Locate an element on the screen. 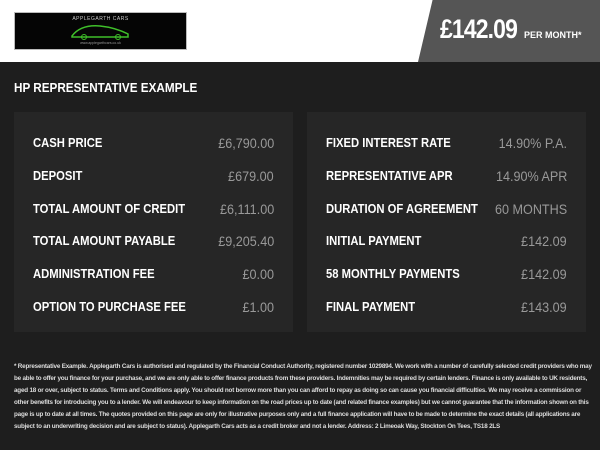 Image resolution: width=600 pixels, height=450 pixels. logo: APPLEGARTH CARS www.applegarthcars.co.uk is located at coordinates (100, 31).